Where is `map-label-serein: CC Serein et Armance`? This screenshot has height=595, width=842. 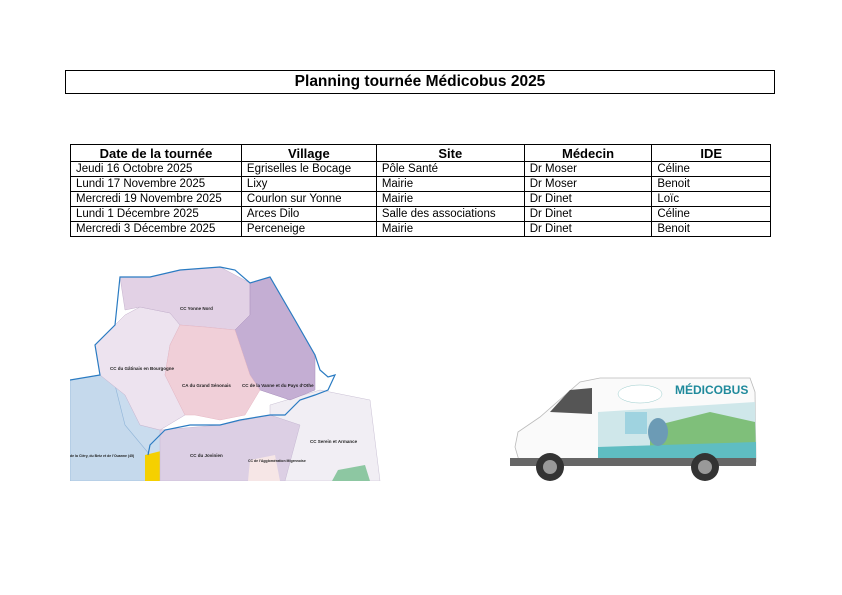 map-label-serein: CC Serein et Armance is located at coordinates (334, 441).